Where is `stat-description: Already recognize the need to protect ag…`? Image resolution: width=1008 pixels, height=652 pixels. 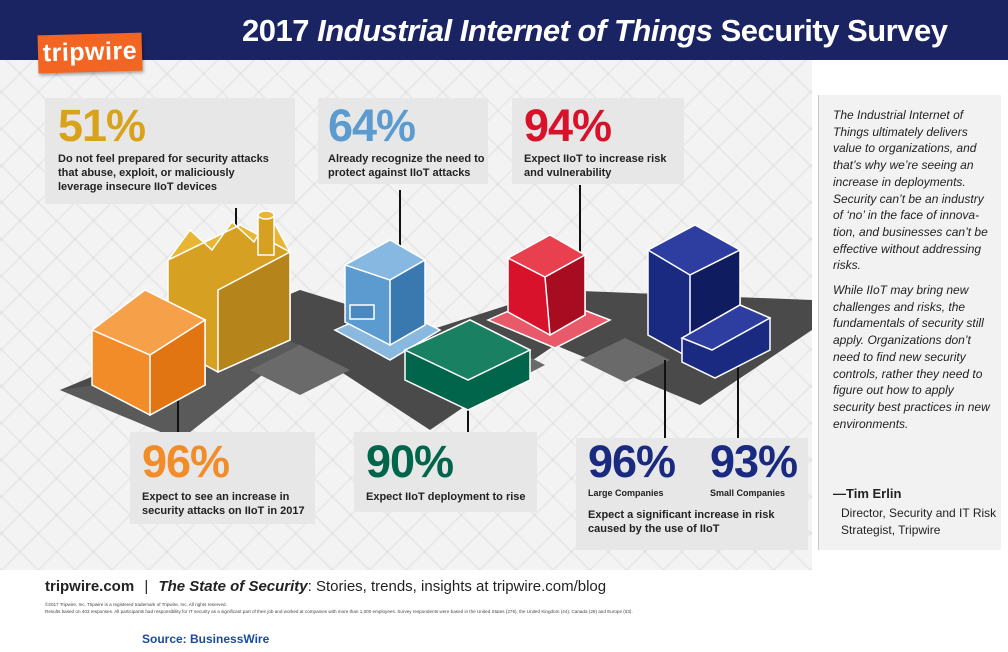
stat-description: Already recognize the need to protect ag… is located at coordinates (406, 166).